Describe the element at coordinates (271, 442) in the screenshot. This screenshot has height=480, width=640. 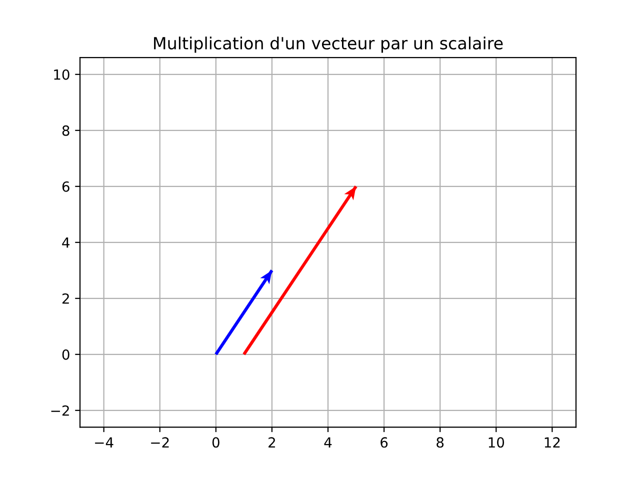
I see `x-tick-label: 2` at that location.